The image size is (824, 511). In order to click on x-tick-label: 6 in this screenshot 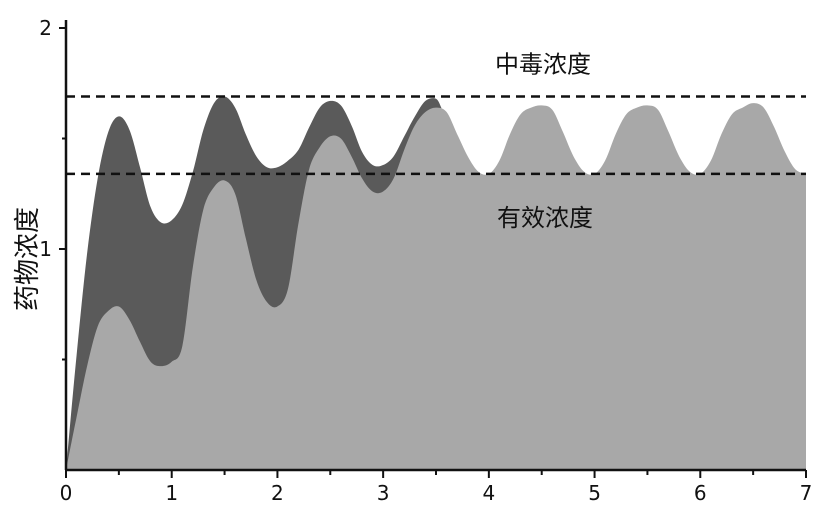, I will do `click(700, 493)`.